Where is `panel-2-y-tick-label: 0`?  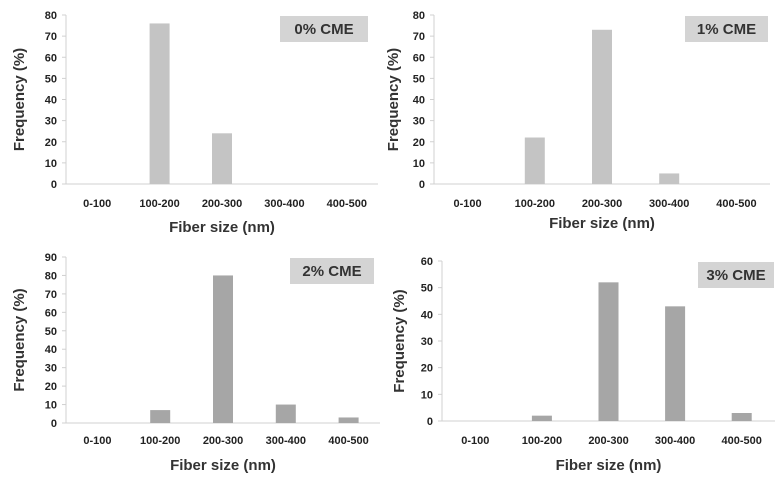
panel-2-y-tick-label: 0 is located at coordinates (422, 185).